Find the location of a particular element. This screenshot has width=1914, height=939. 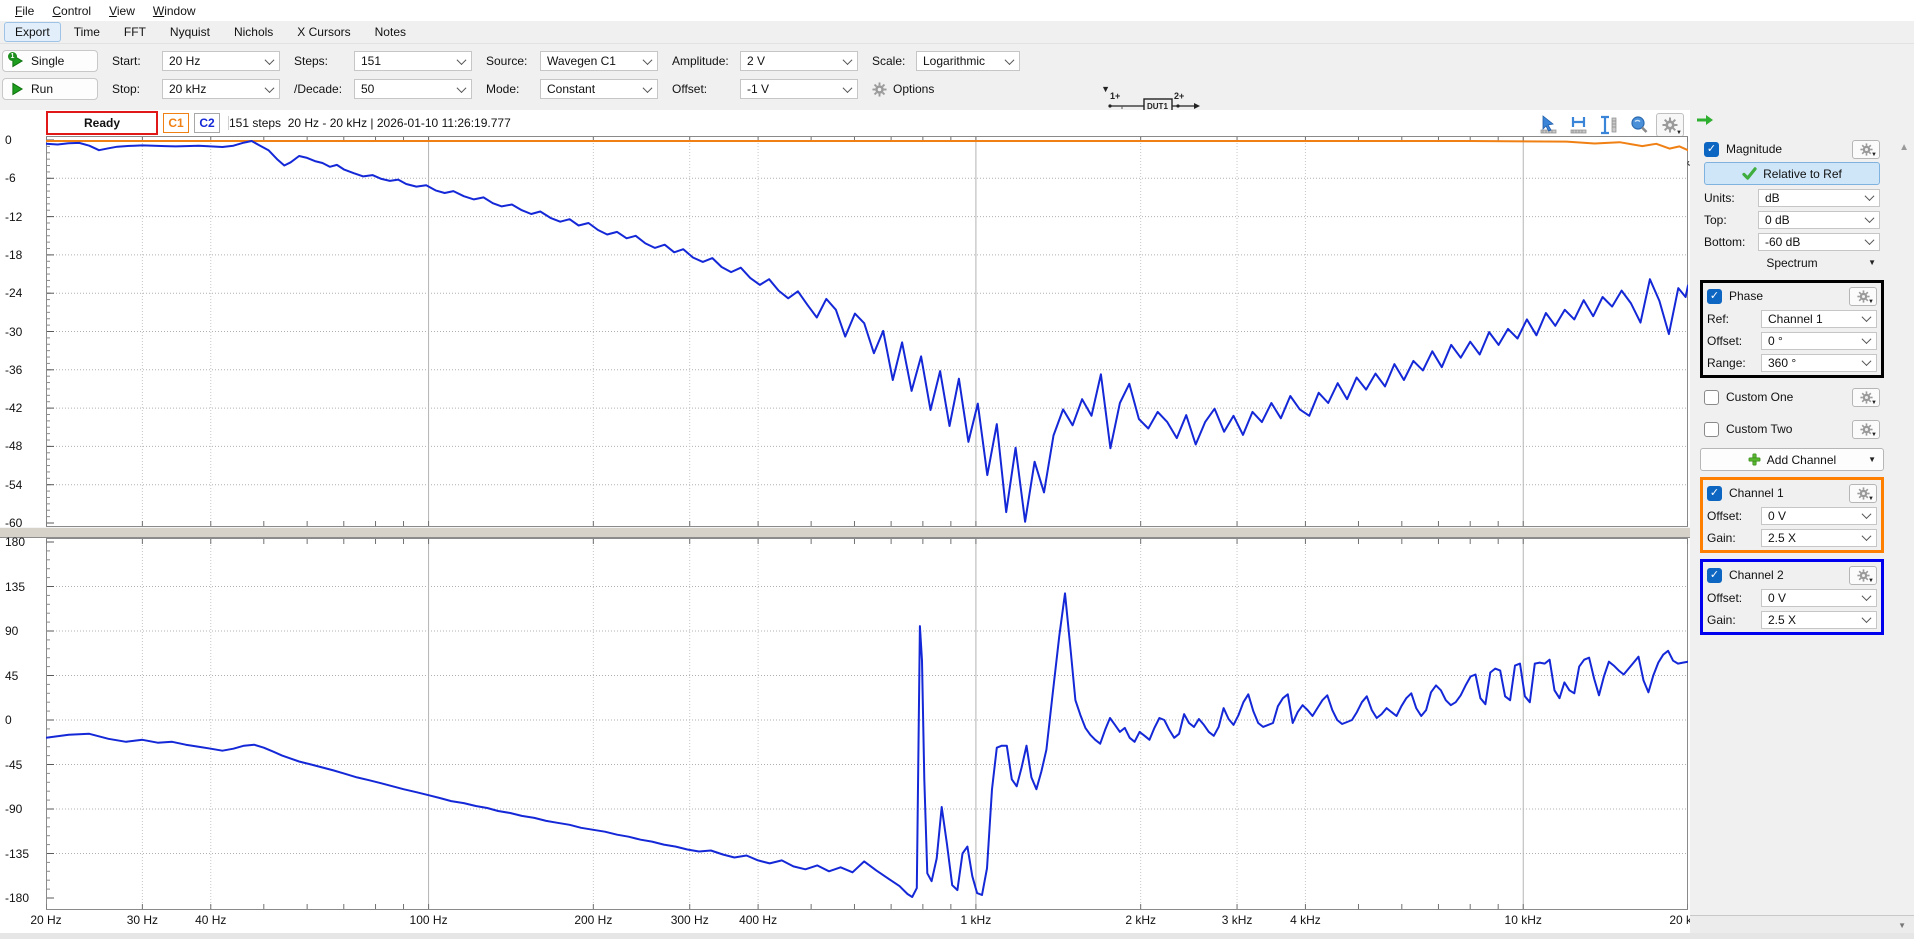

custom-one-checkbox is located at coordinates (1711, 397).